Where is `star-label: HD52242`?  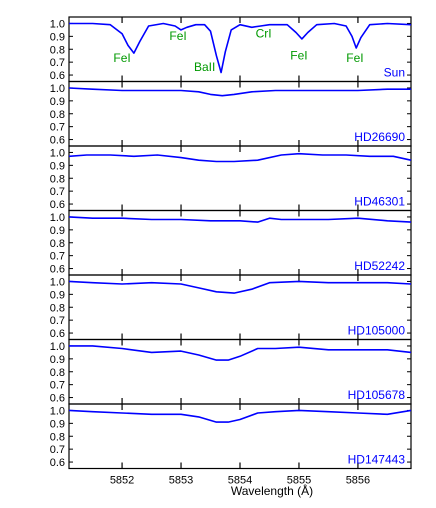 star-label: HD52242 is located at coordinates (379, 266).